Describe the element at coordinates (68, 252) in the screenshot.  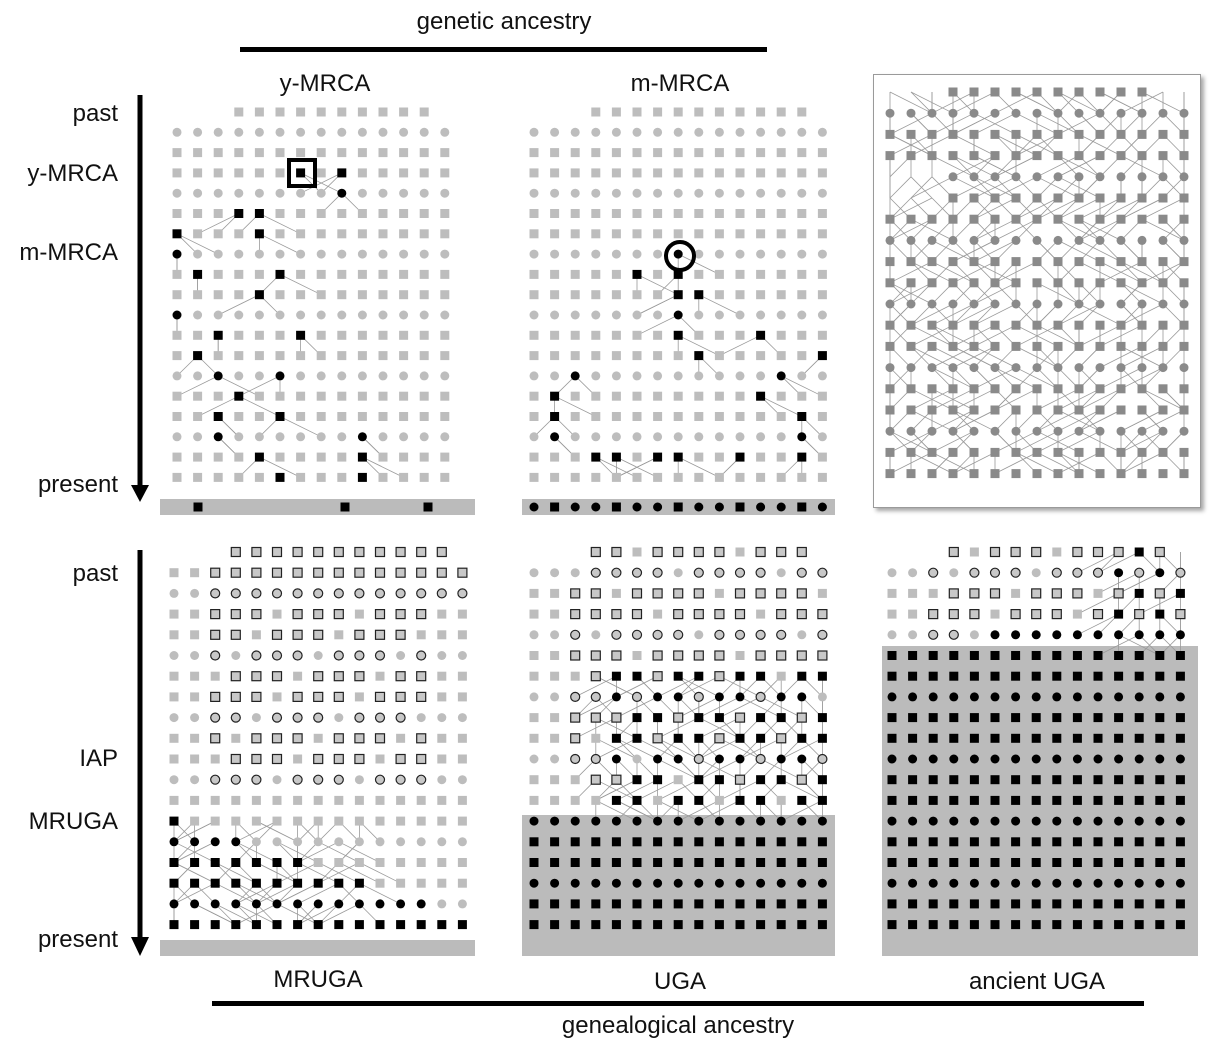
I see `axis-label-m-mrca: m-MRCA` at that location.